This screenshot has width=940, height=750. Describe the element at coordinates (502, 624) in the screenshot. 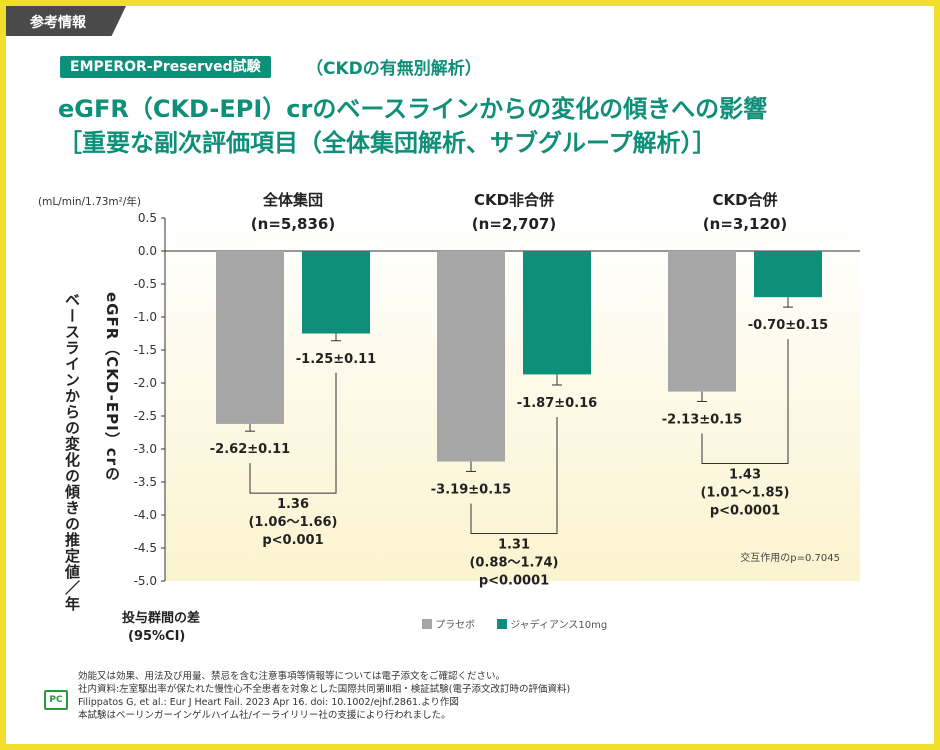

I see `legend-swatch-jardiance` at that location.